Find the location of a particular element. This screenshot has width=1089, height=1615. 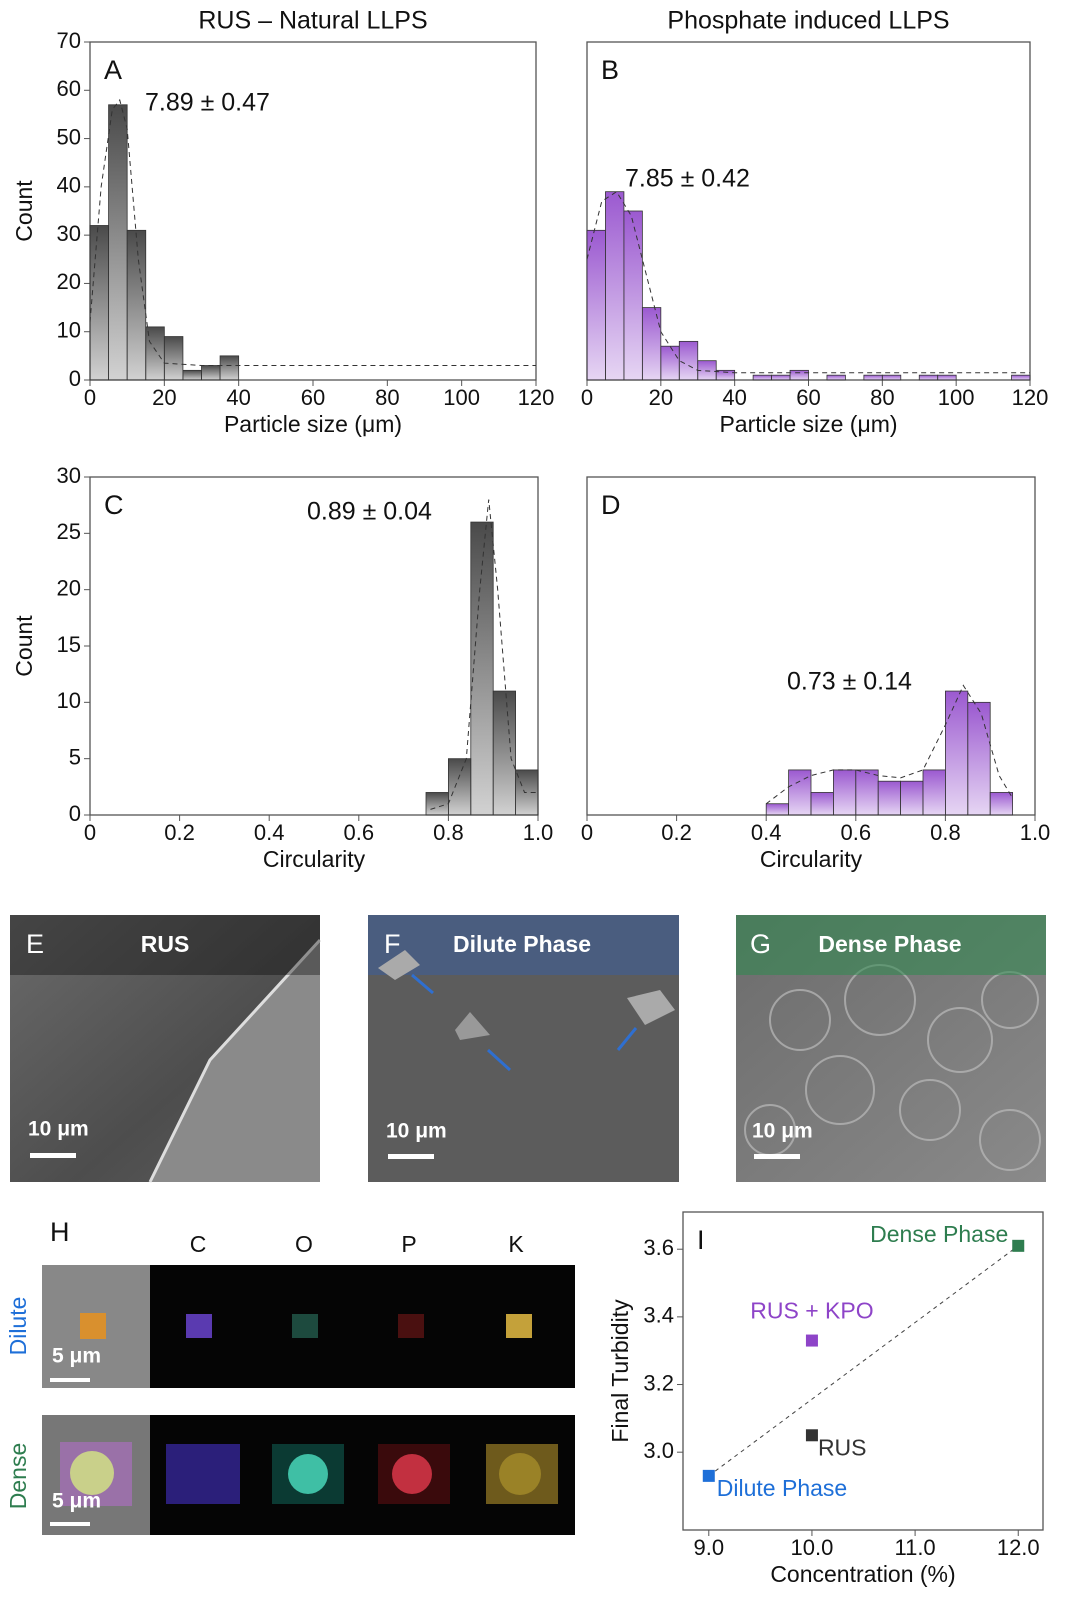

micrograph-f: F Dilute Phase 10 μm is located at coordinates (523, 1048).